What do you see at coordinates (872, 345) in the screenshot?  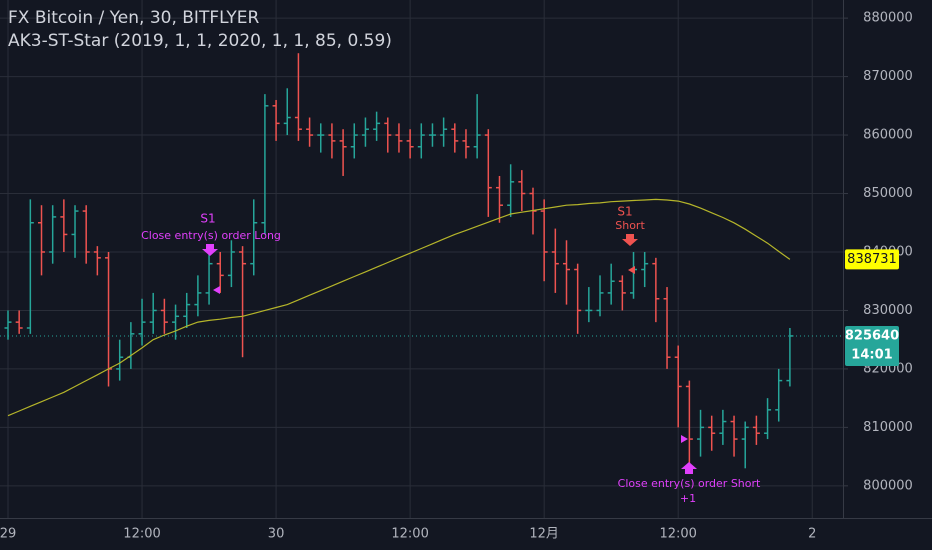 I see `last-price-box` at bounding box center [872, 345].